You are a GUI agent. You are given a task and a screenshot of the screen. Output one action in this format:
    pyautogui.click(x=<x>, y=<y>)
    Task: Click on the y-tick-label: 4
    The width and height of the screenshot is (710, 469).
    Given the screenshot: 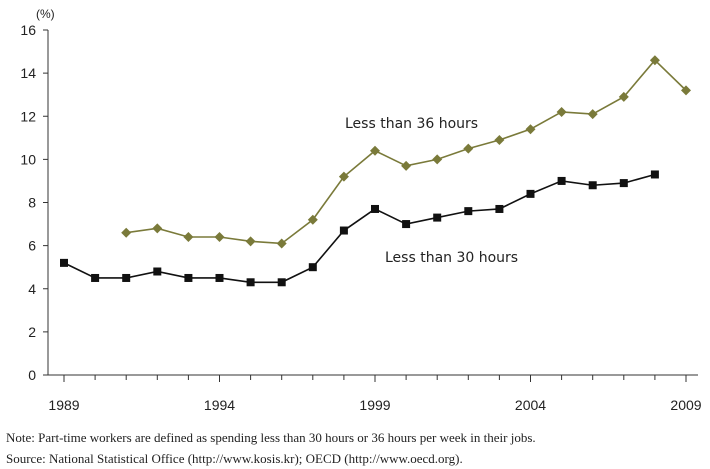 What is the action you would take?
    pyautogui.click(x=32, y=289)
    